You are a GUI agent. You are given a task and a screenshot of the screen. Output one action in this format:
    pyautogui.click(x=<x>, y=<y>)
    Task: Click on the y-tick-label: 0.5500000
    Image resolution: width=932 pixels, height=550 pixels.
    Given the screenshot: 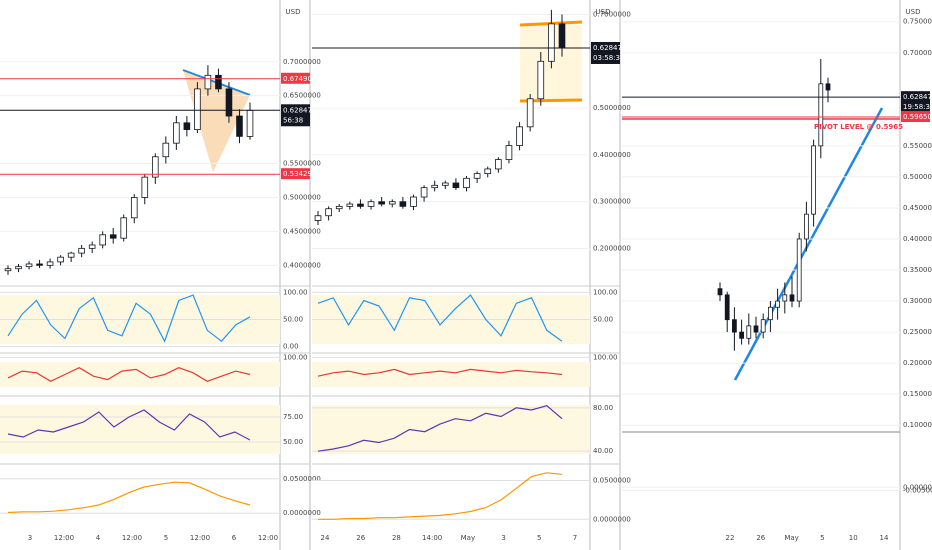 What is the action you would take?
    pyautogui.click(x=302, y=164)
    